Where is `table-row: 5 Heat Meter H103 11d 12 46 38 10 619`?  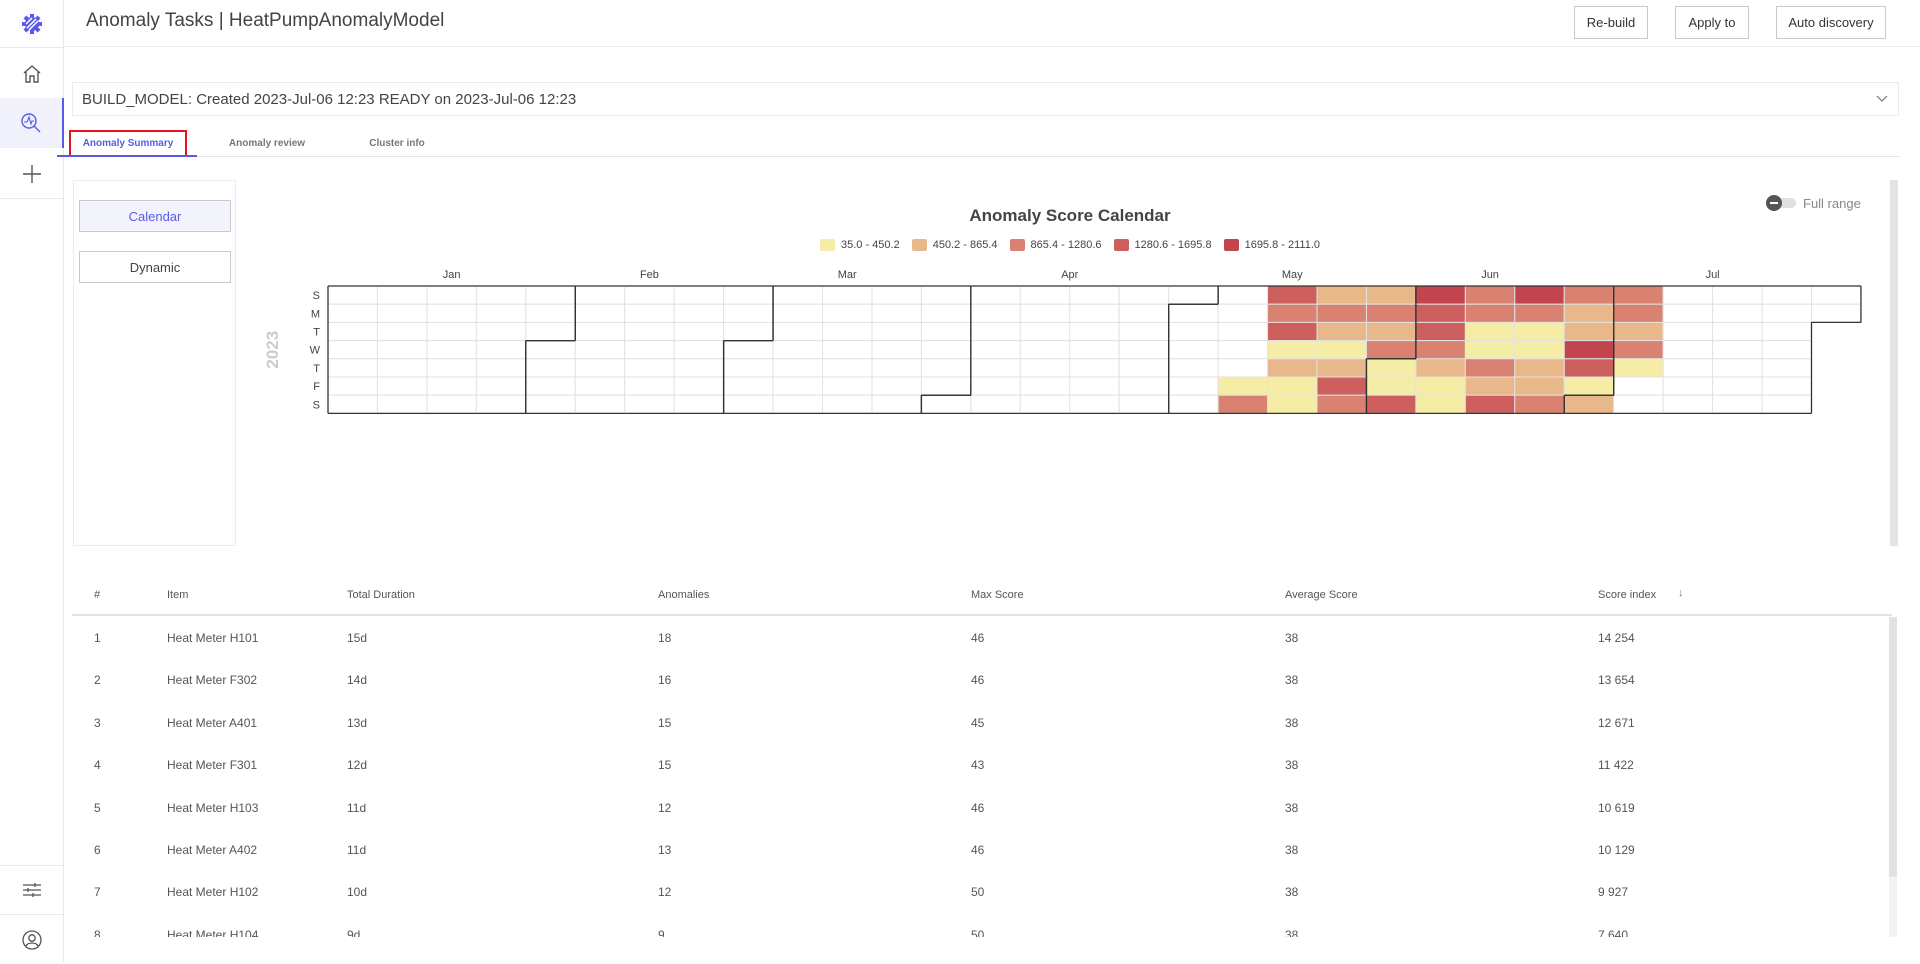
table-row: 5 Heat Meter H103 11d 12 46 38 10 619 is located at coordinates (977, 808).